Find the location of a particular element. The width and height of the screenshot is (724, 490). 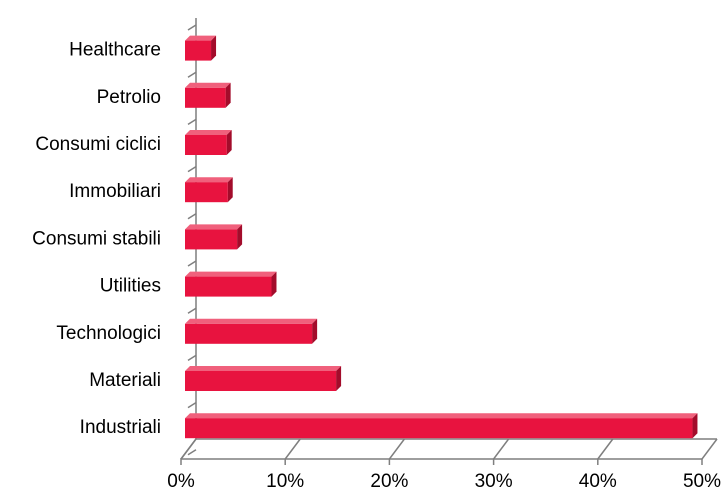

category-label: Consumi stabili is located at coordinates (96, 238).